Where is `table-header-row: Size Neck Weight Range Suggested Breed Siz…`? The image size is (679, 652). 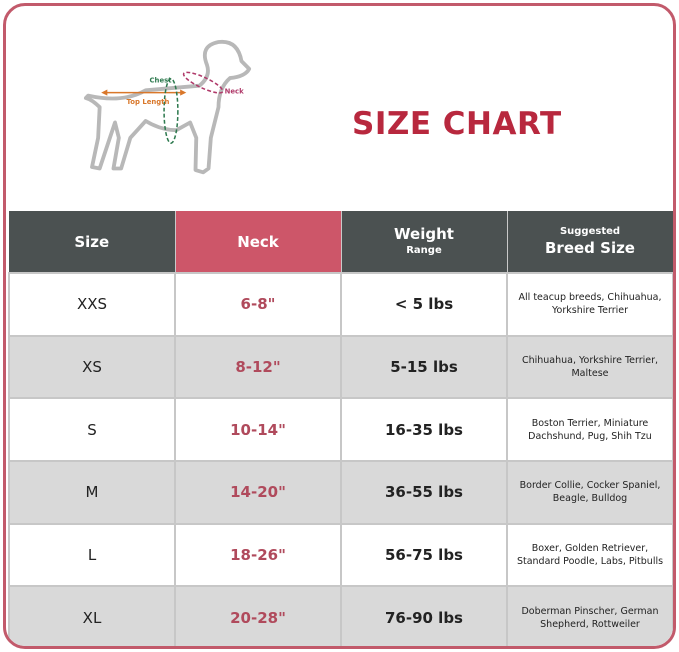
table-header-row: Size Neck Weight Range Suggested Breed Siz… is located at coordinates (341, 242).